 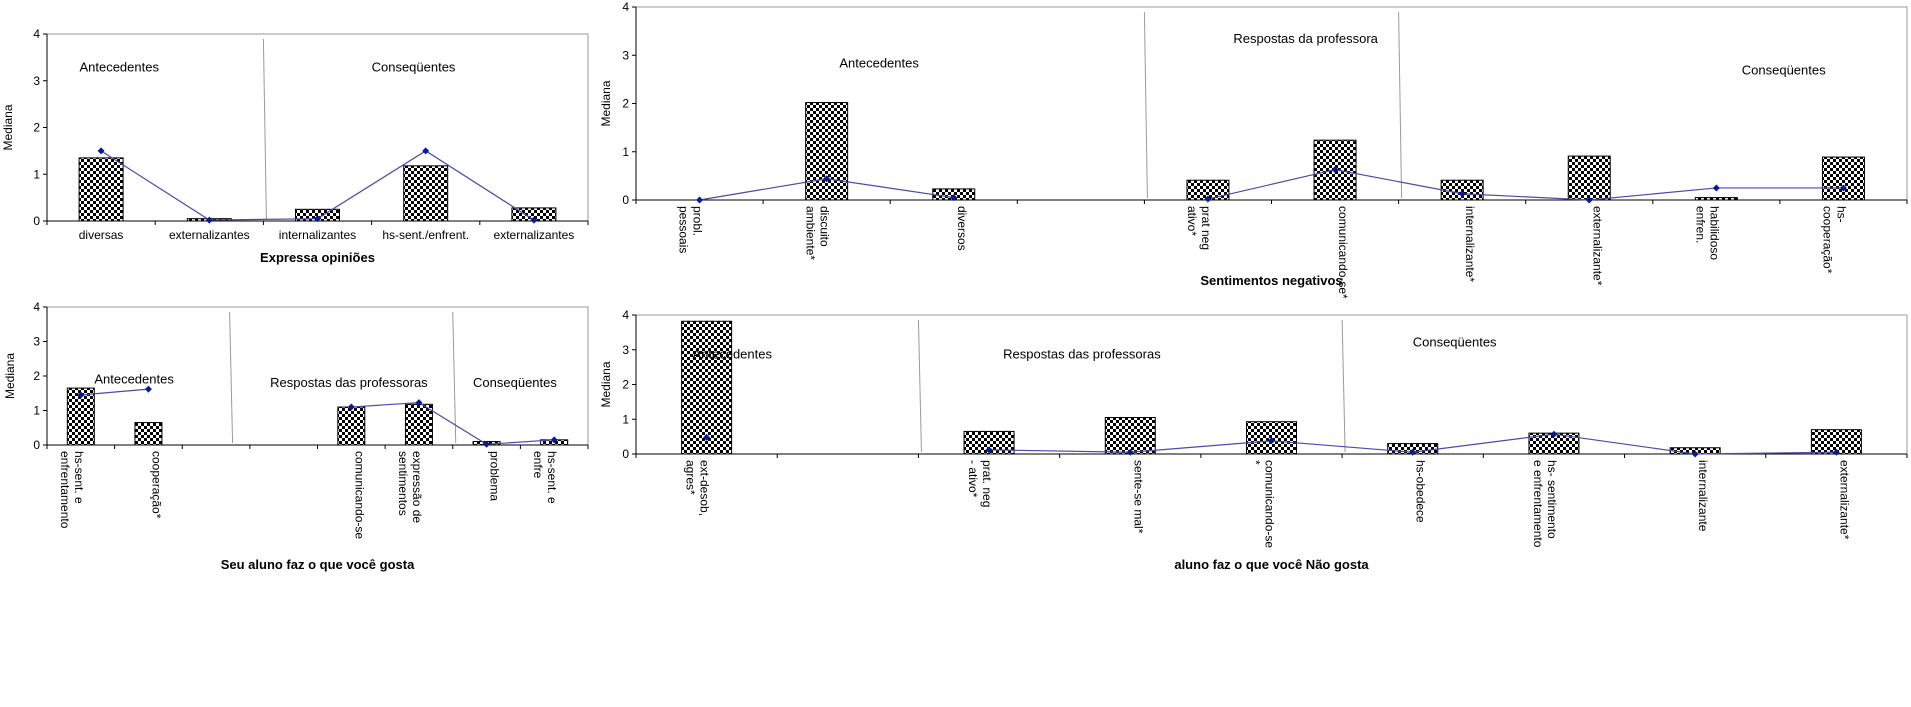 I want to click on x-tick-label-line: hs-obedece, so click(x=1421, y=491).